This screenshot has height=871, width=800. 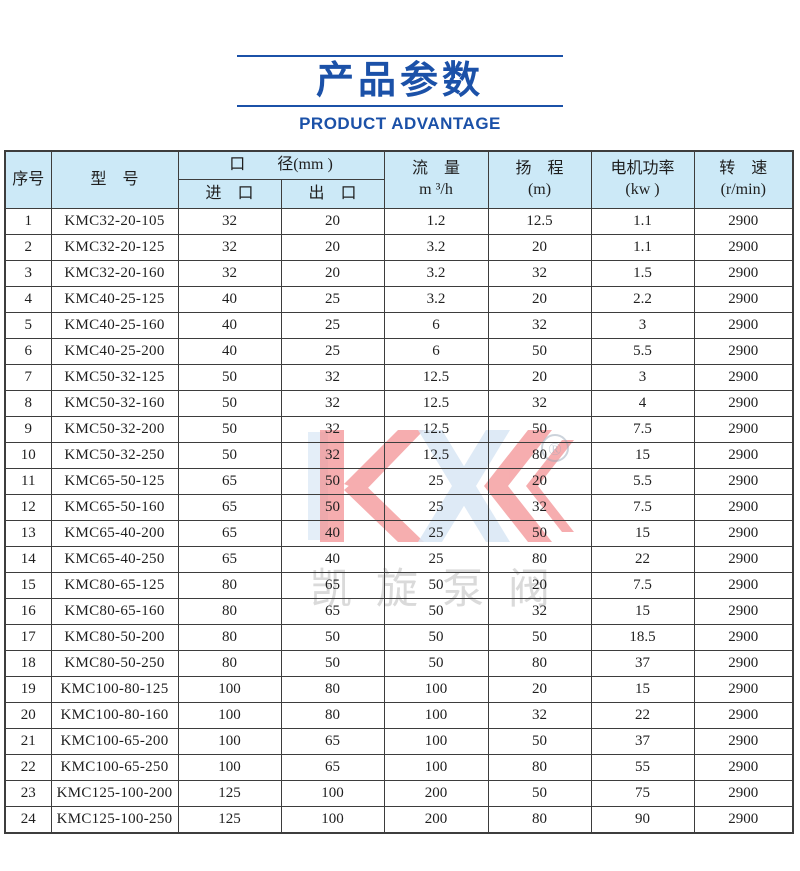 I want to click on cell-no: 6, so click(x=28, y=351).